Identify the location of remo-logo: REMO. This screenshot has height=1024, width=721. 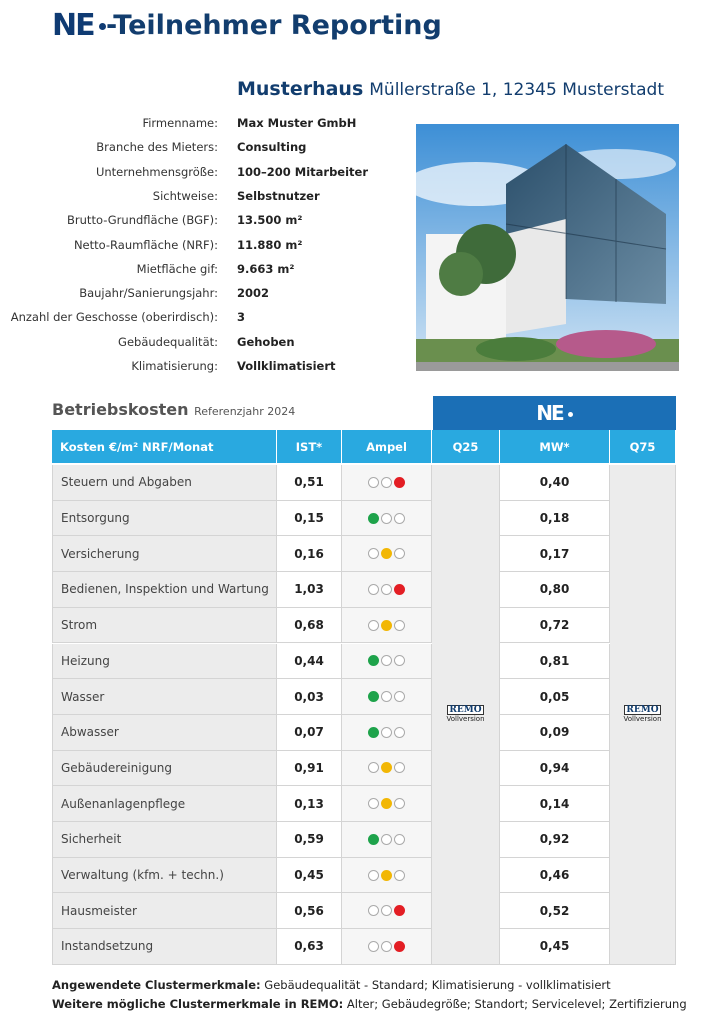
(465, 710).